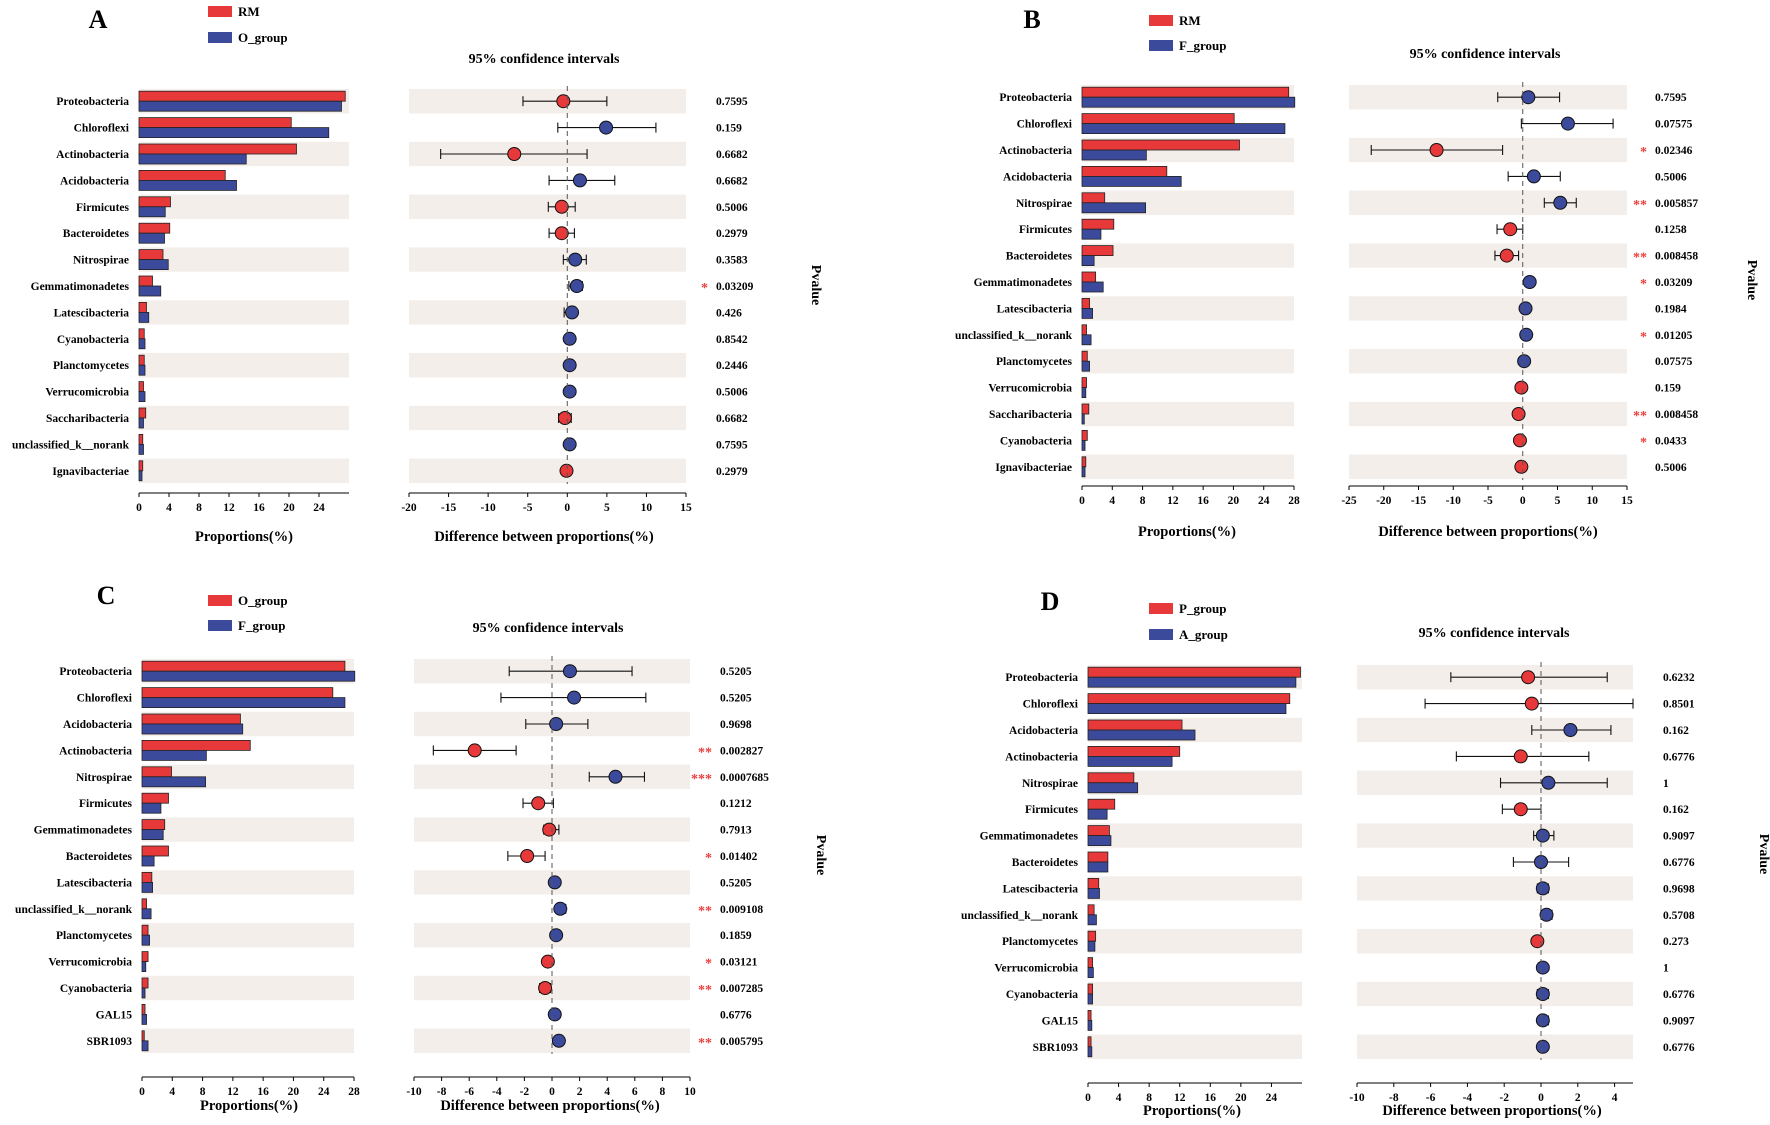  Describe the element at coordinates (729, 313) in the screenshot. I see `pvalue-label: 0.426` at that location.